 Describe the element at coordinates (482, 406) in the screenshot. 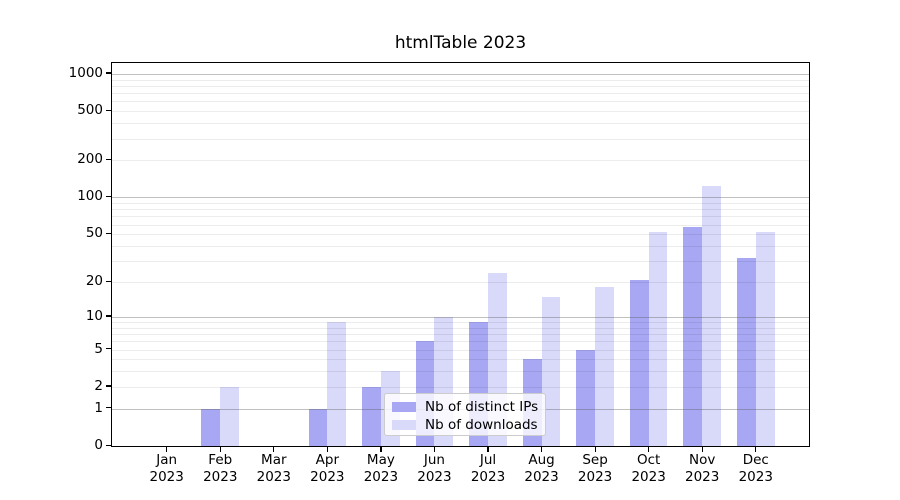

I see `legend-label-distinct-ips: Nb of distinct IPs` at that location.